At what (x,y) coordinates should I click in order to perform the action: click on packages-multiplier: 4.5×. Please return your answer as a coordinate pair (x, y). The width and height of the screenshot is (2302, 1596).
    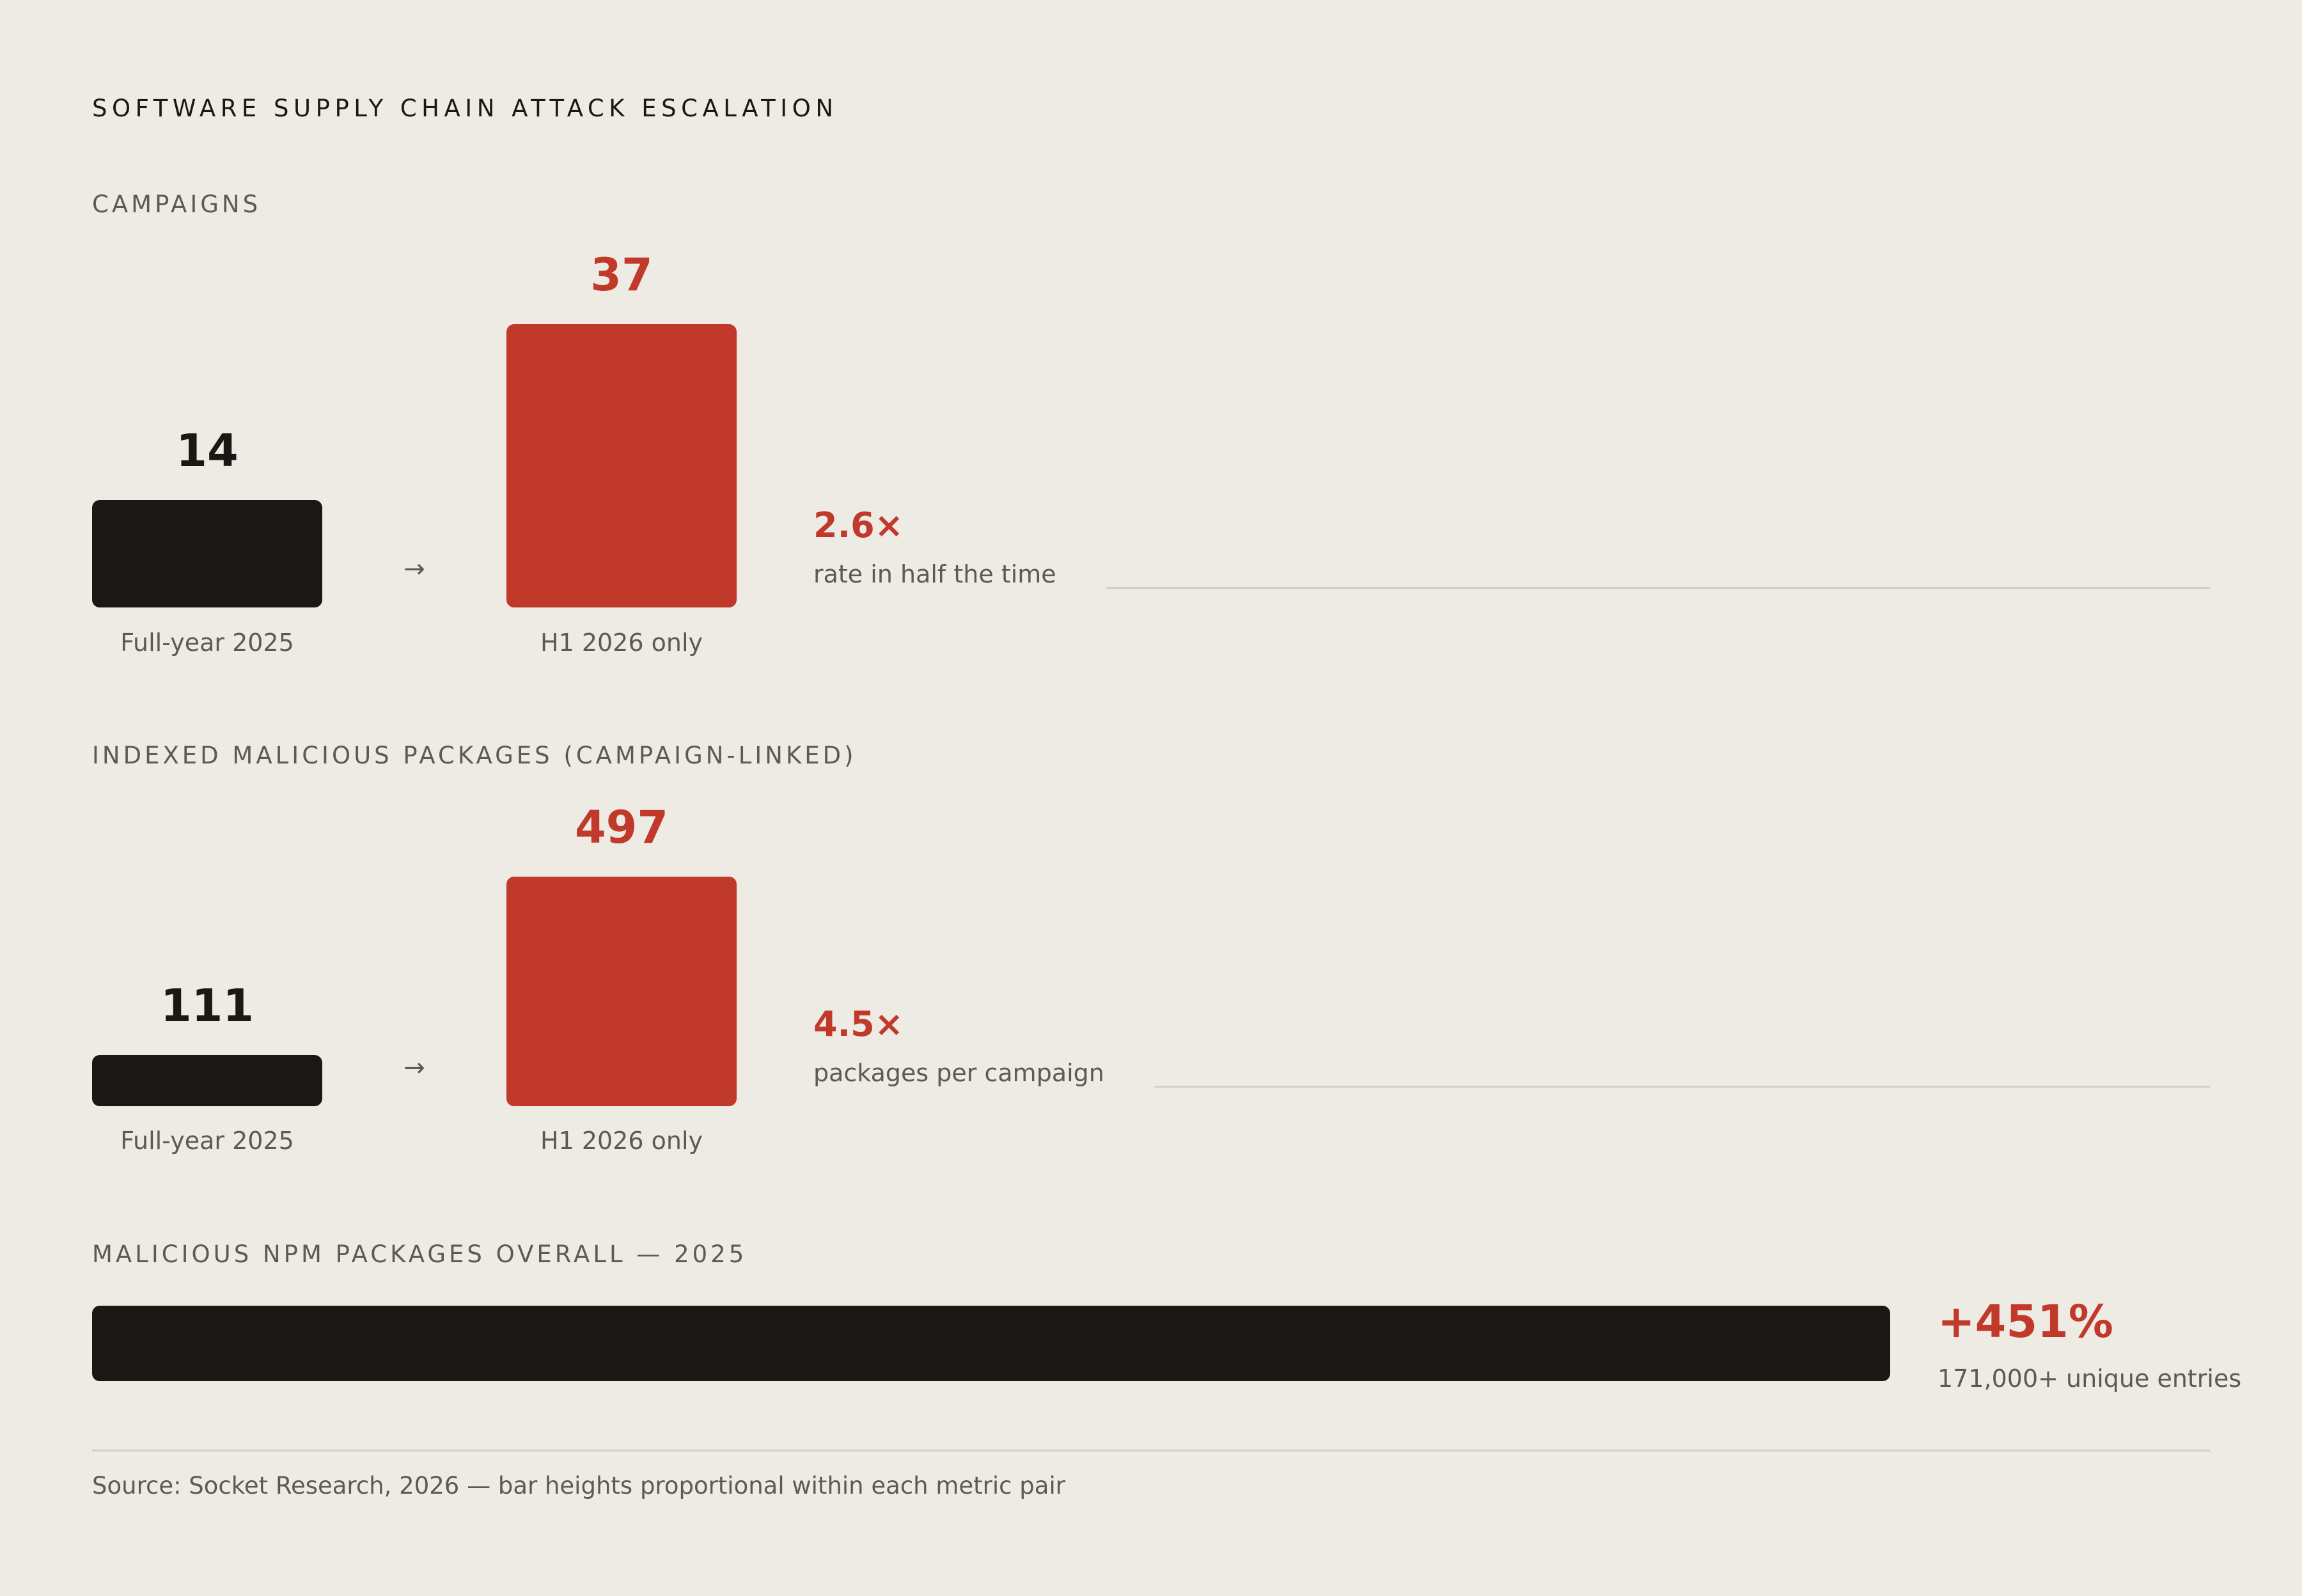
    Looking at the image, I should click on (858, 1024).